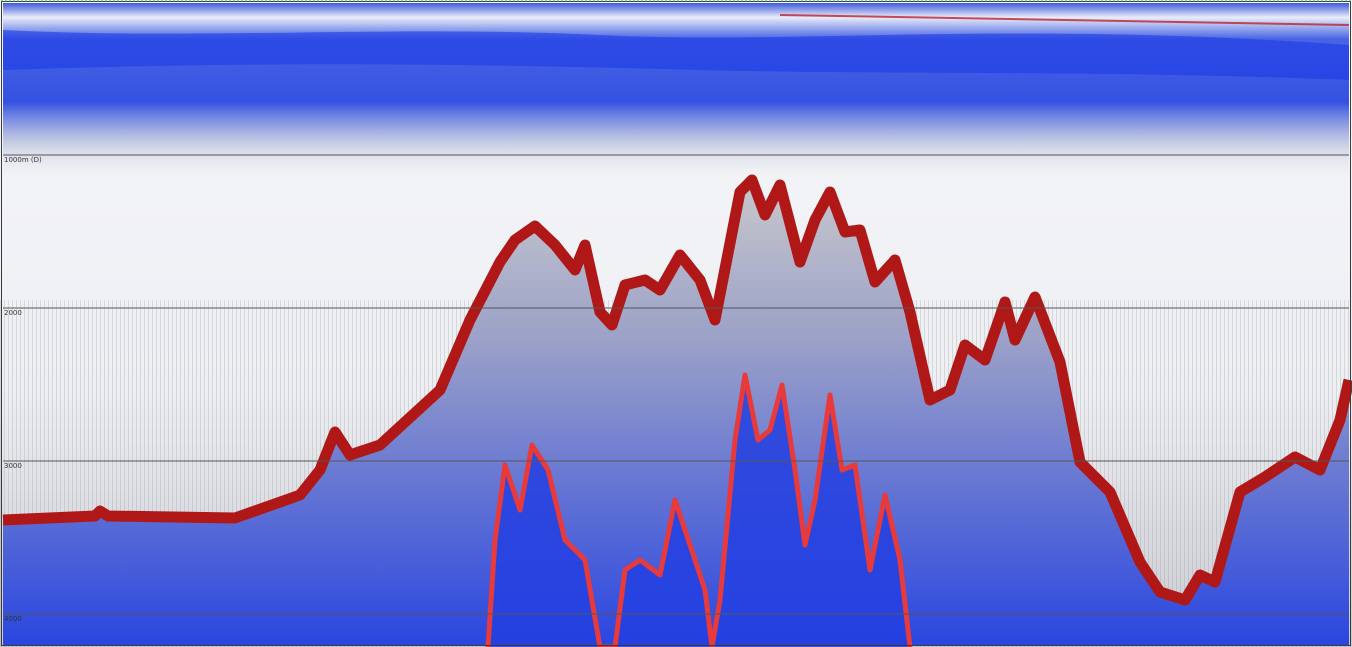  I want to click on depth-label: 1000m (D), so click(23, 160).